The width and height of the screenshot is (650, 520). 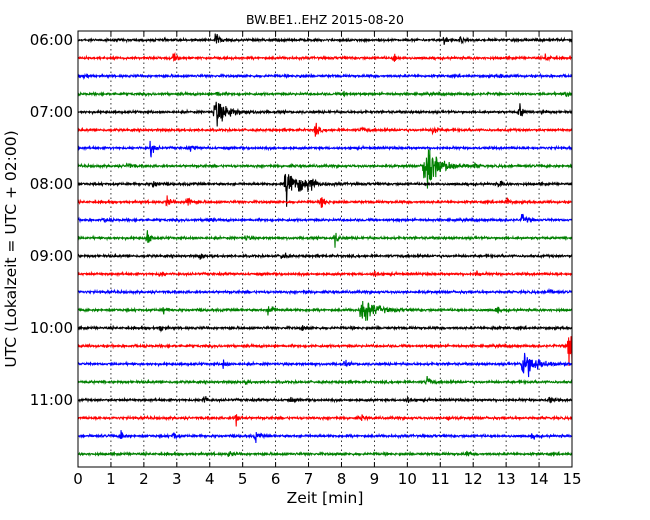 What do you see at coordinates (243, 479) in the screenshot?
I see `x-tick-label: 5` at bounding box center [243, 479].